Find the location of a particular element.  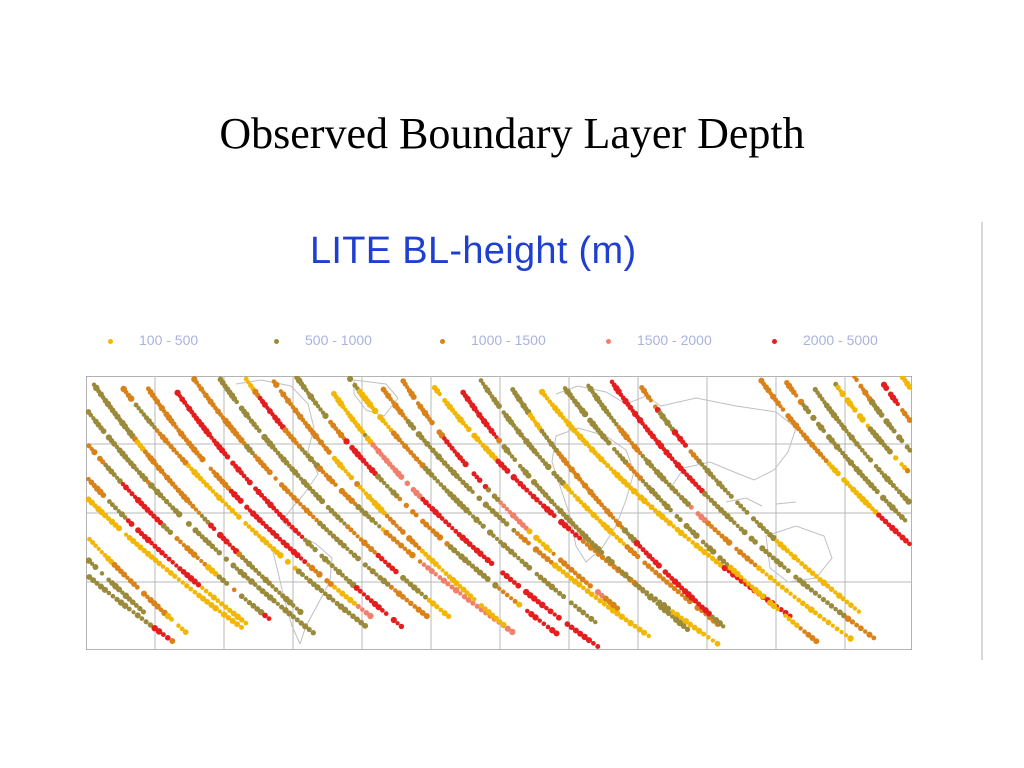

coastline-greenland is located at coordinates (376, 398).